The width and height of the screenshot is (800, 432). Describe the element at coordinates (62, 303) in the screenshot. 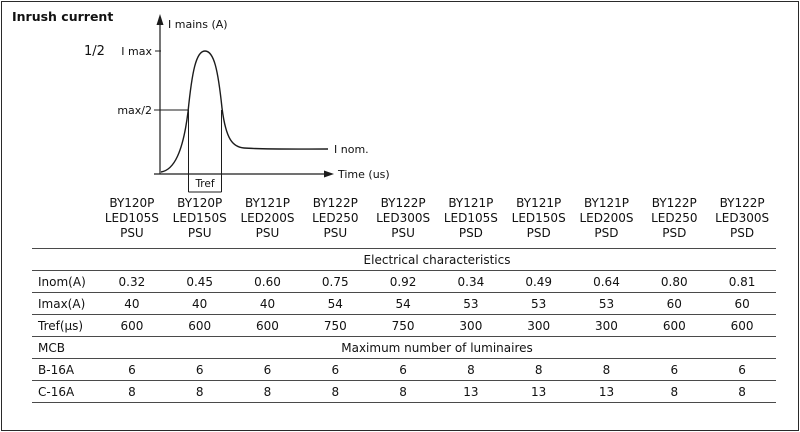

I see `row-label: Imax(A)` at that location.